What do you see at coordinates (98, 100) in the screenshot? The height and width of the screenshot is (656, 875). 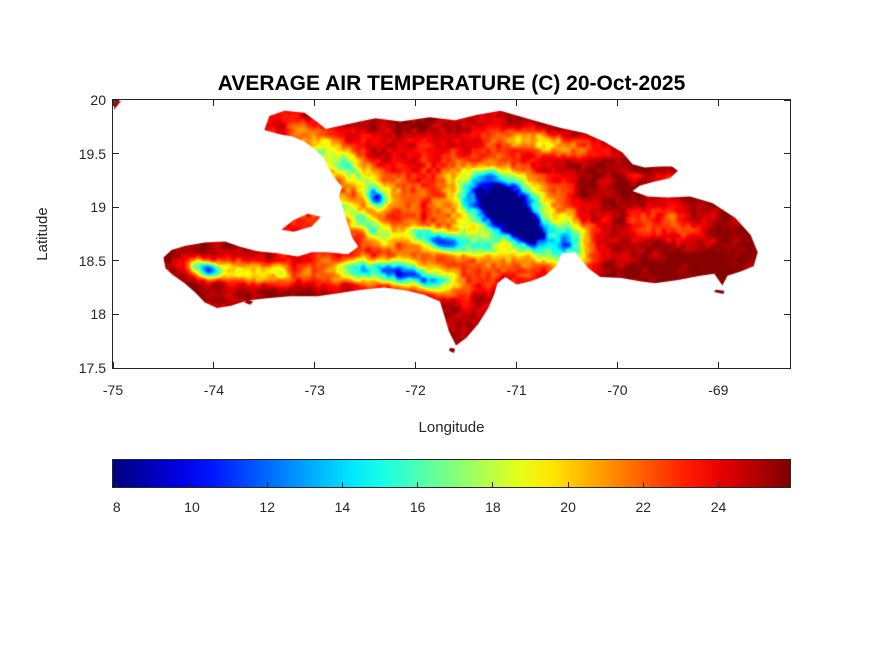 I see `y-tick-label: 20` at bounding box center [98, 100].